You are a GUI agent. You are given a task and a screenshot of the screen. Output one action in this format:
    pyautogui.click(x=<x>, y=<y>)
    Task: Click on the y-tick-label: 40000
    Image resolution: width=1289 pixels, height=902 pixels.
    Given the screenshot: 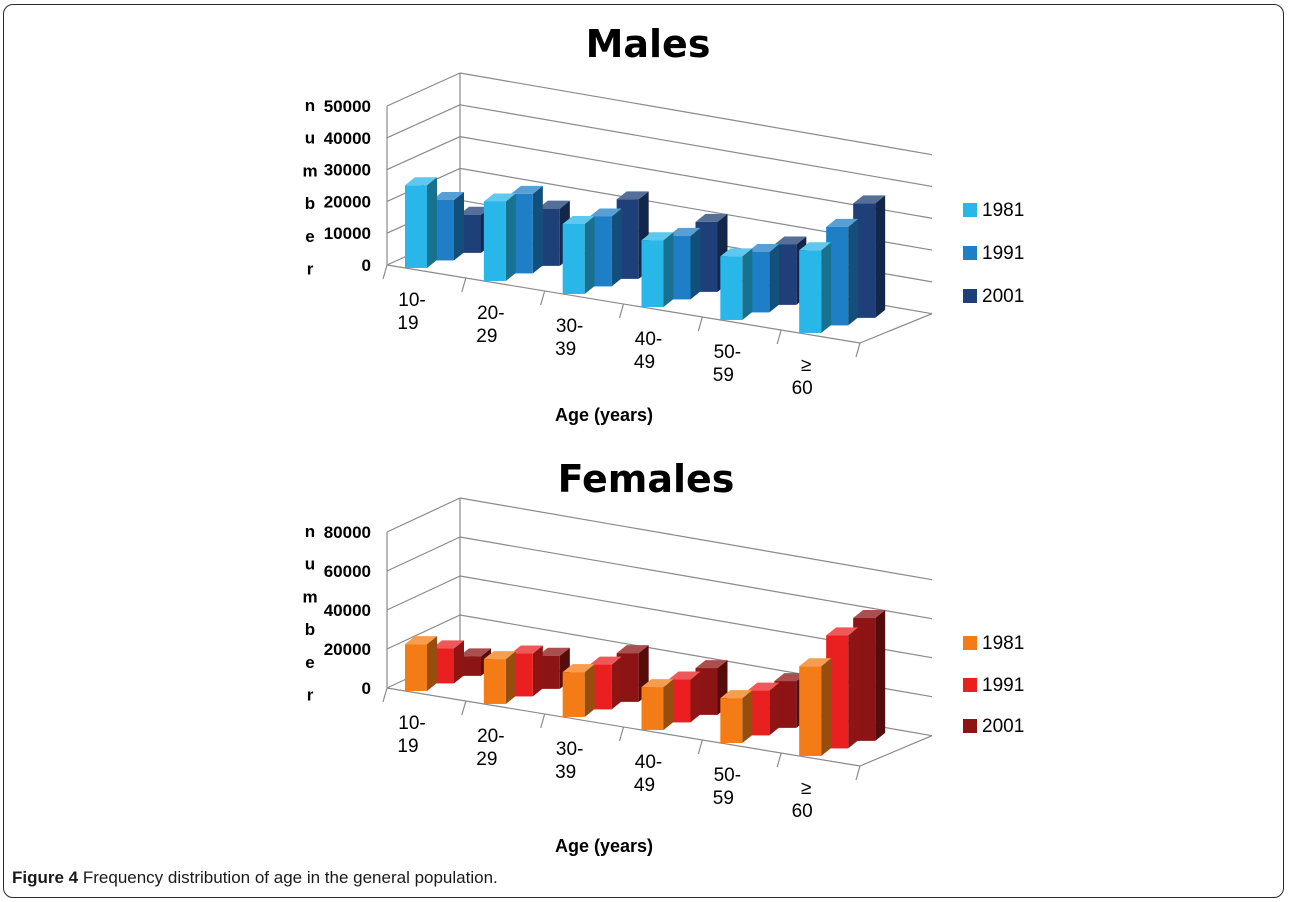 What is the action you would take?
    pyautogui.click(x=347, y=138)
    